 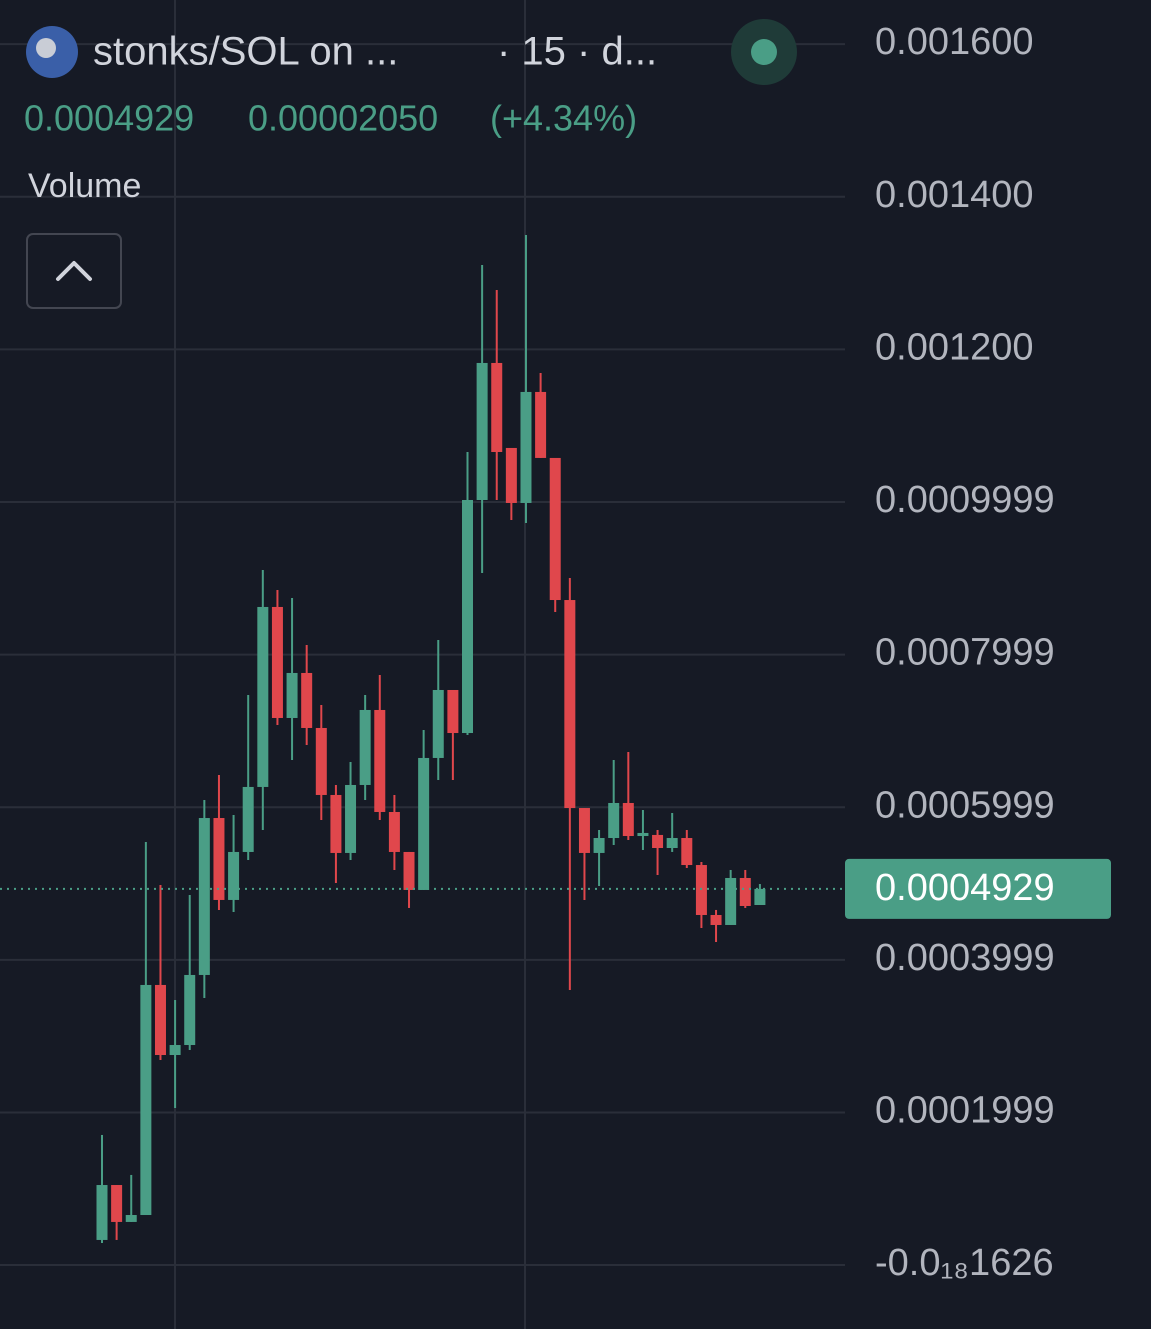 I want to click on y-tick-label: 0.001600, so click(x=954, y=42).